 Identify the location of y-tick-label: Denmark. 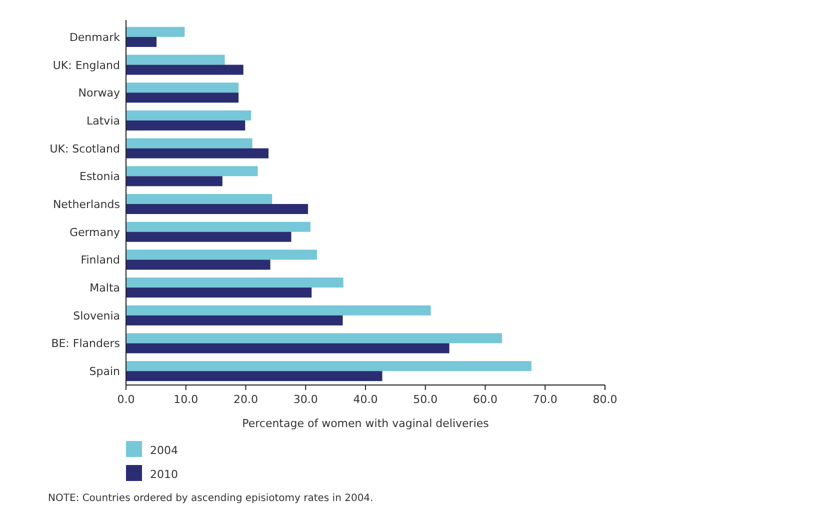
(95, 37).